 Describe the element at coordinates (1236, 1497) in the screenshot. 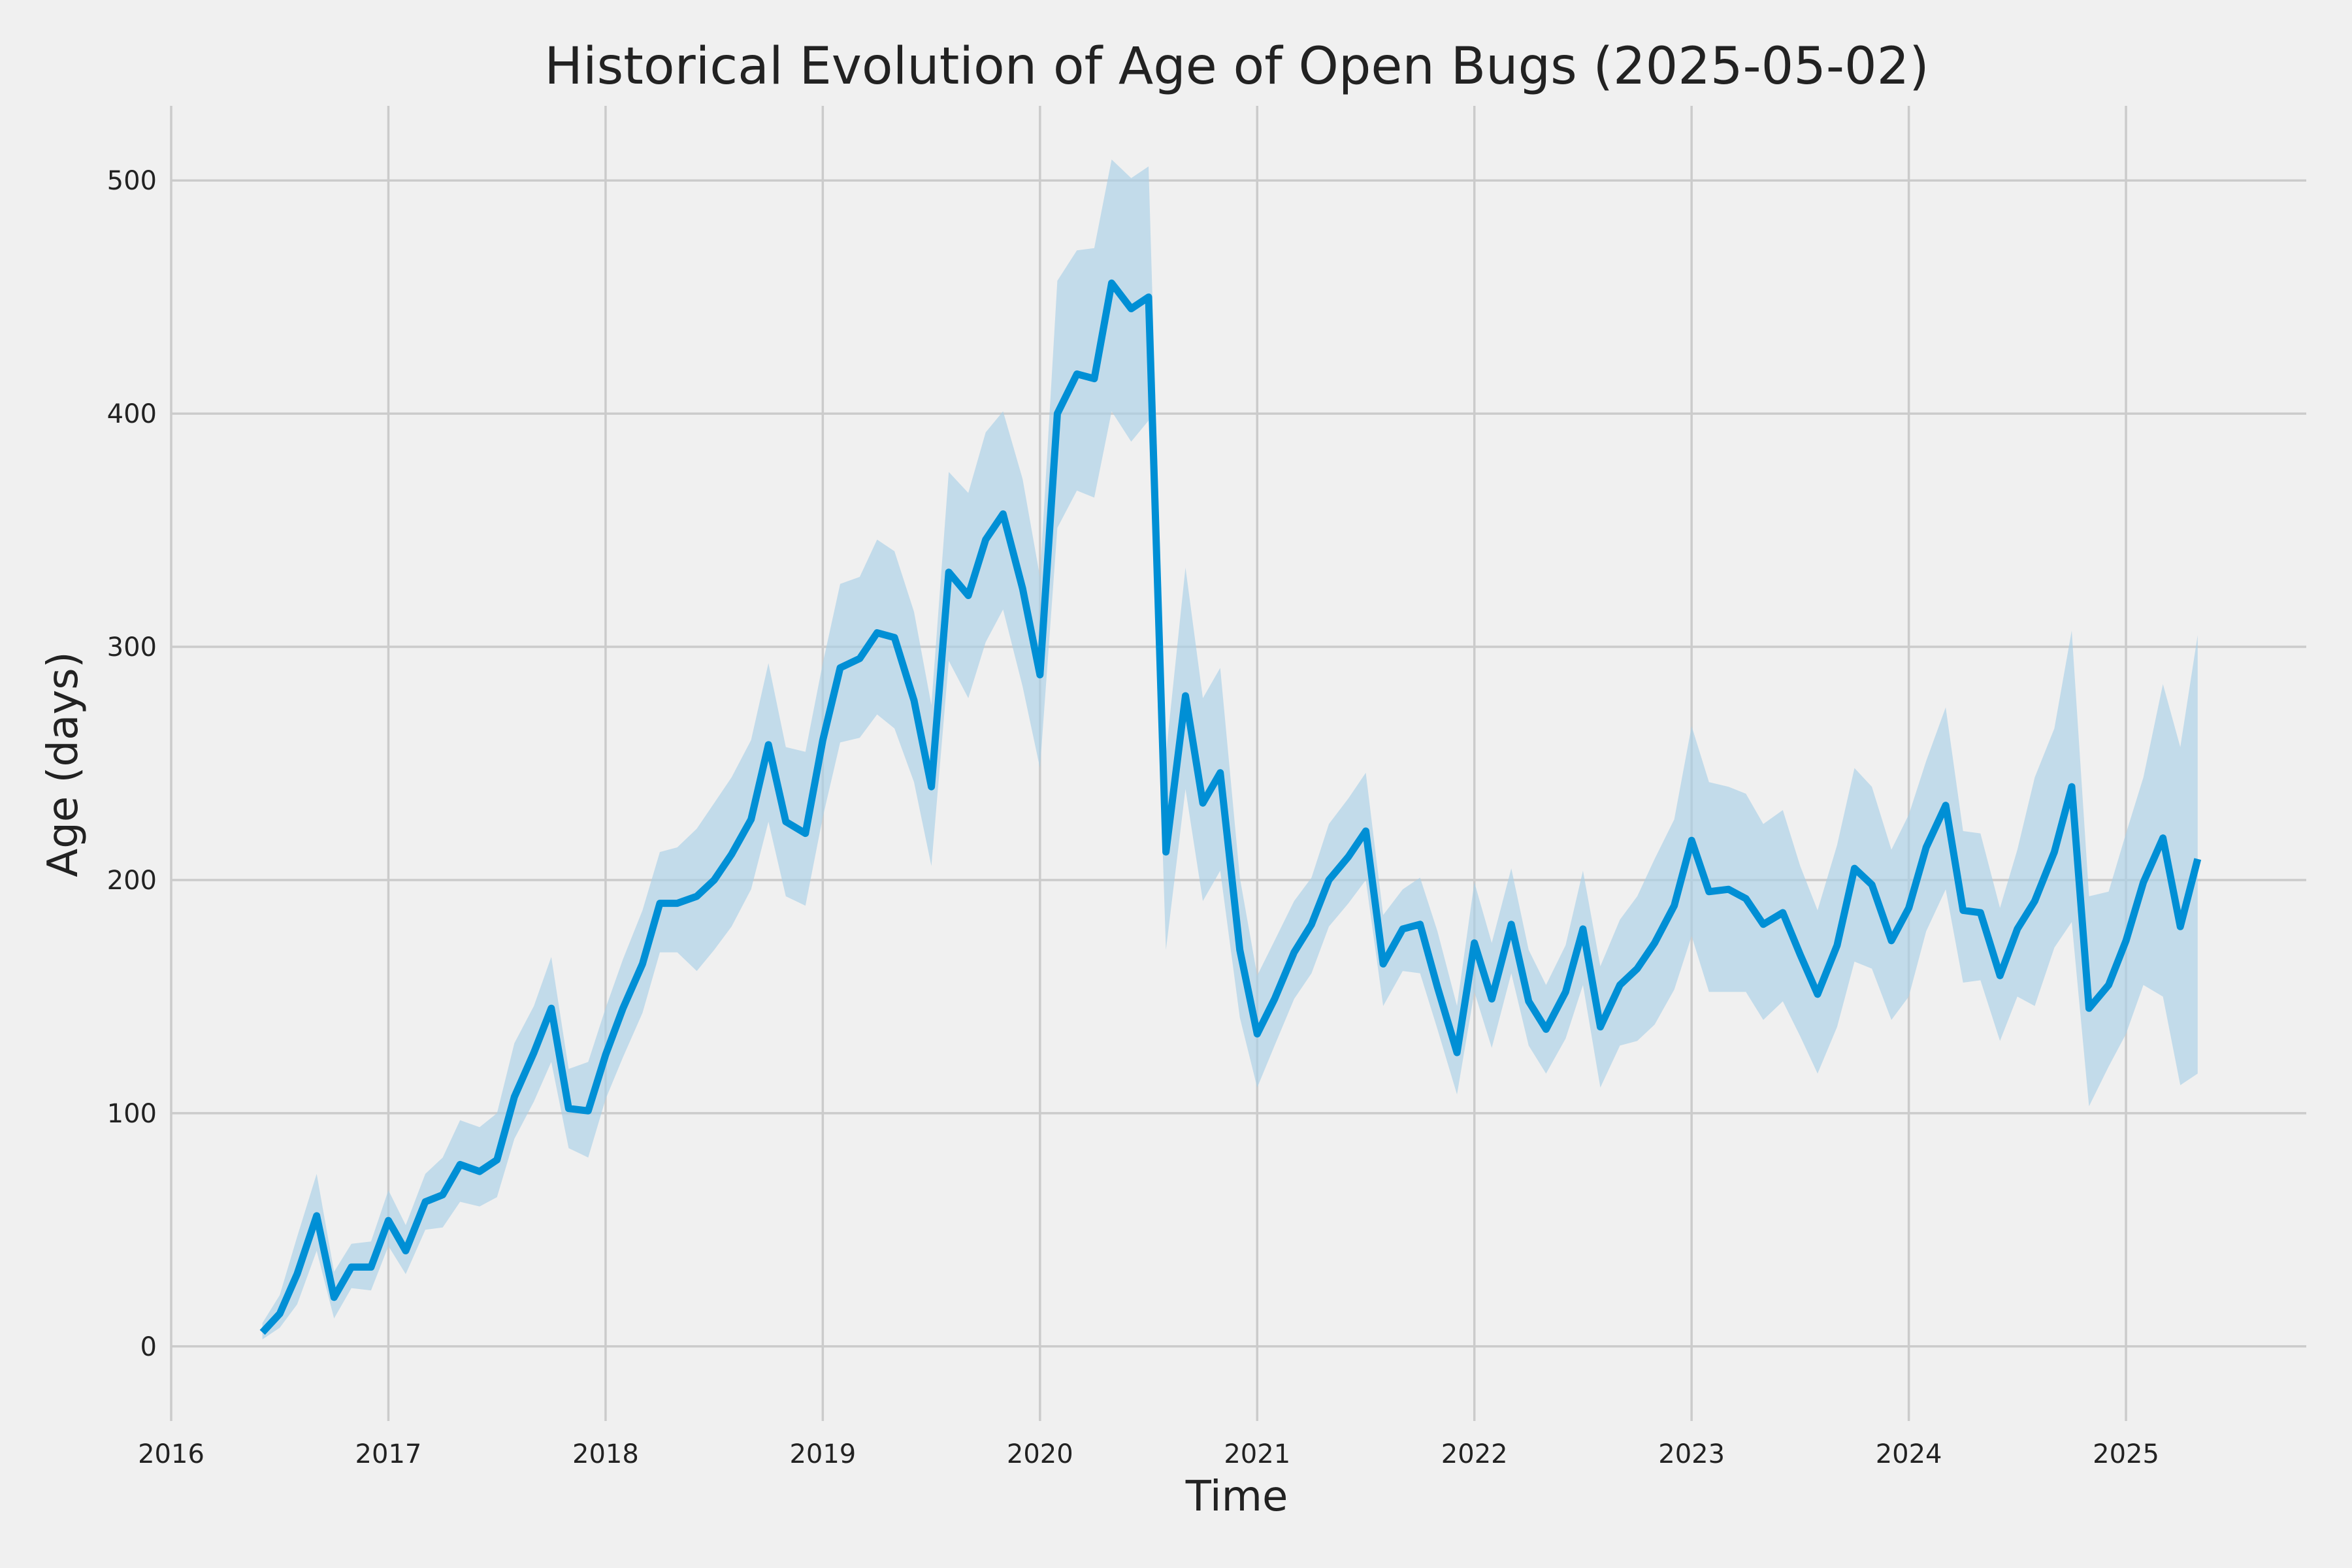

I see `x-axis-label: Time` at that location.